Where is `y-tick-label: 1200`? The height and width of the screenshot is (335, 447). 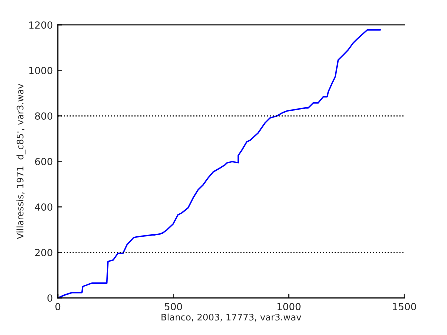
y-tick-label: 1200 is located at coordinates (41, 25).